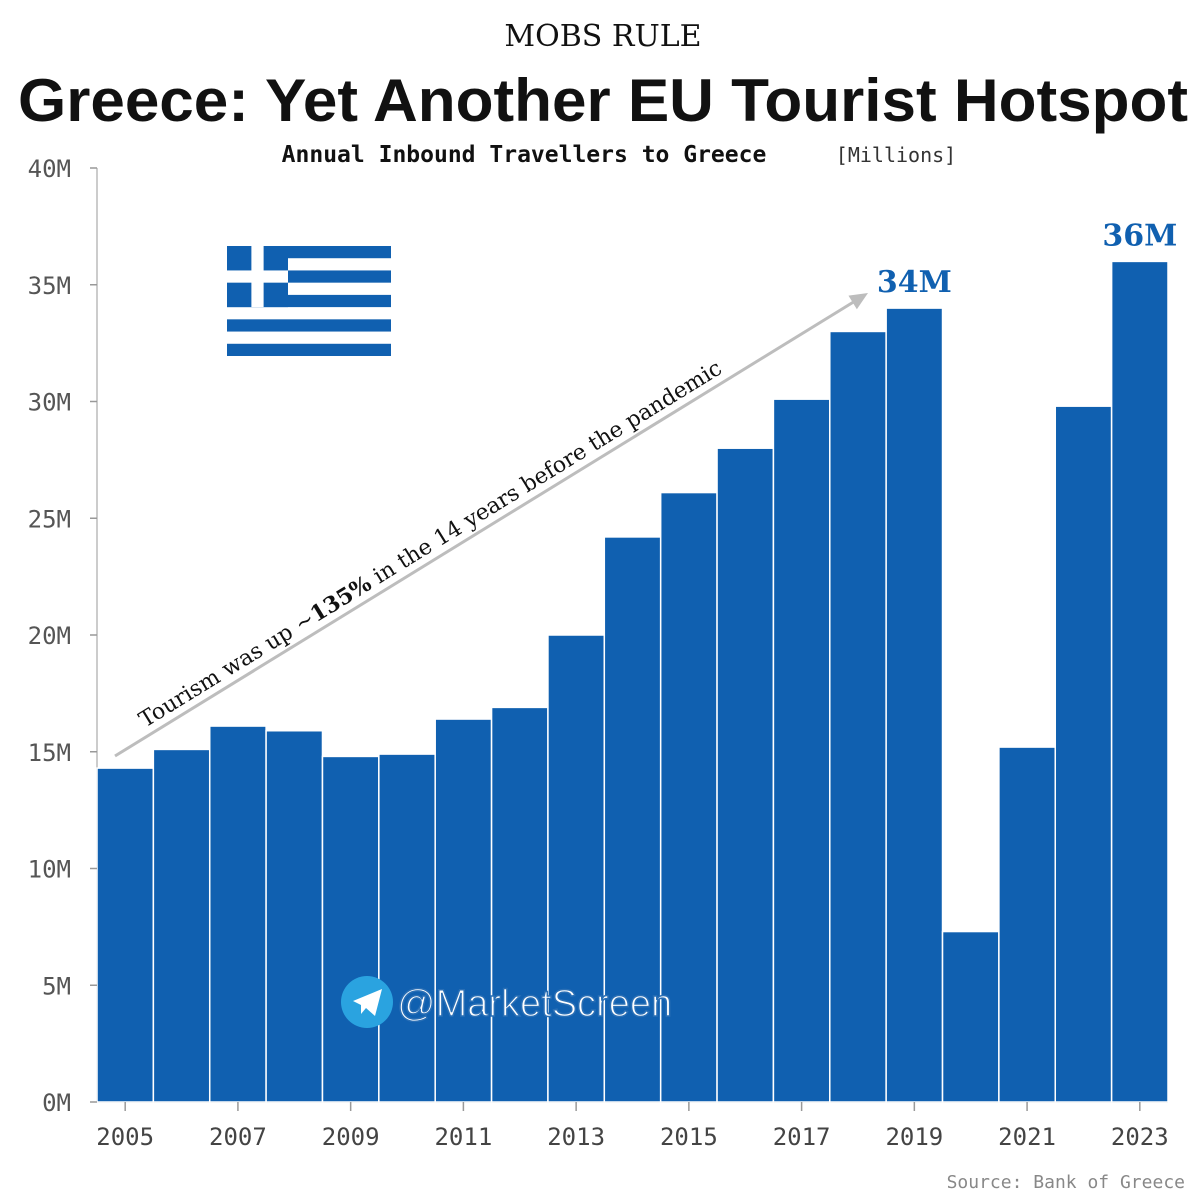 This screenshot has width=1200, height=1200. Describe the element at coordinates (1027, 1137) in the screenshot. I see `x-tick-label: 2021` at that location.